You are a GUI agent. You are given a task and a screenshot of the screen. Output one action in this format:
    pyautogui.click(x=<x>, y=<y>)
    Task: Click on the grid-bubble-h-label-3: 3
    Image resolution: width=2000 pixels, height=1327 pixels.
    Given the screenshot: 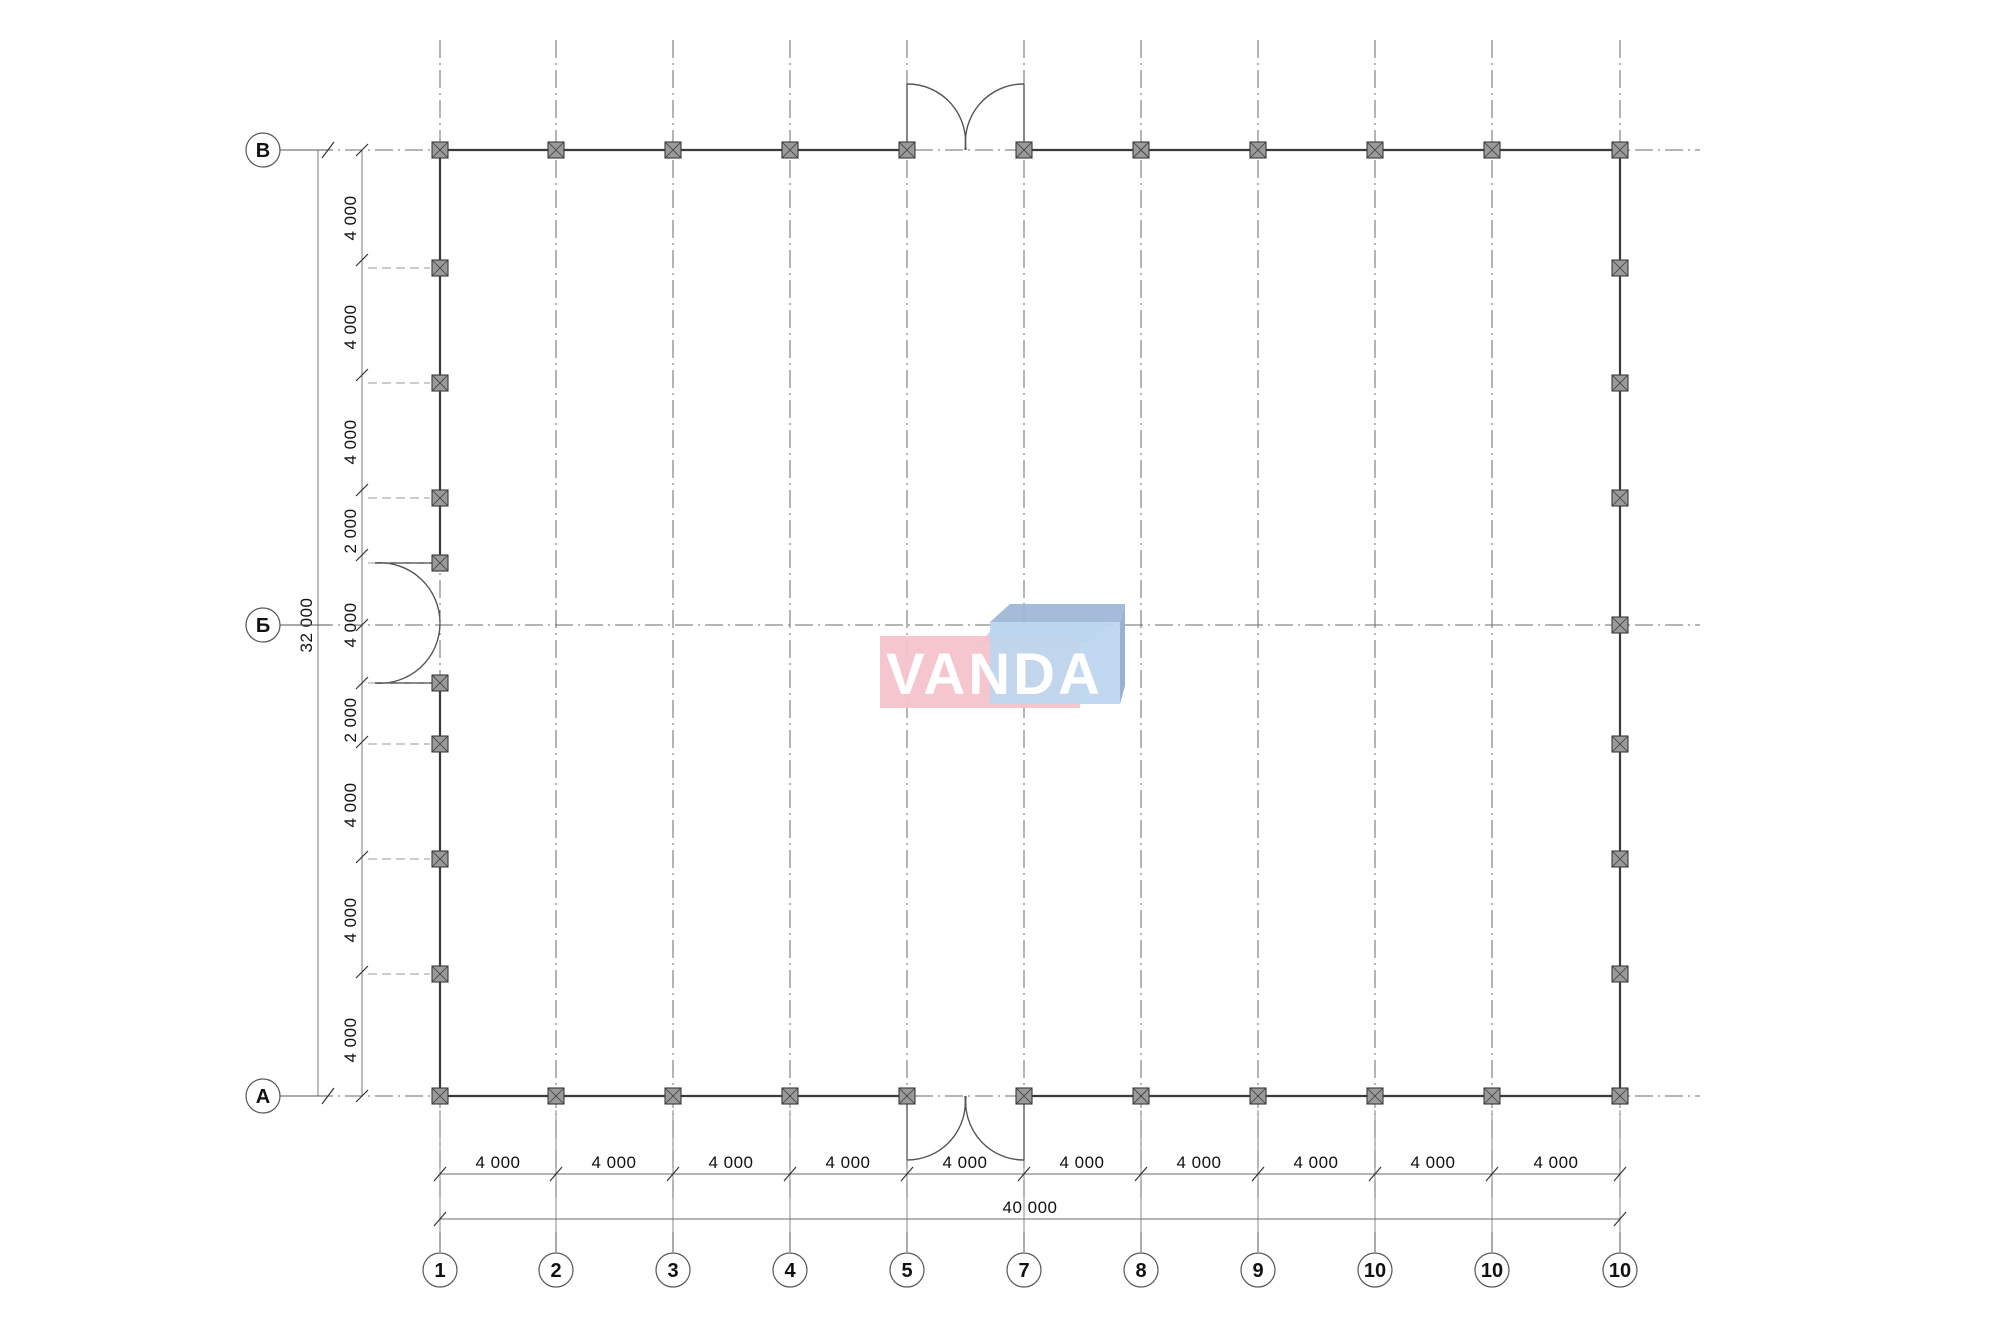 What is the action you would take?
    pyautogui.click(x=672, y=1271)
    